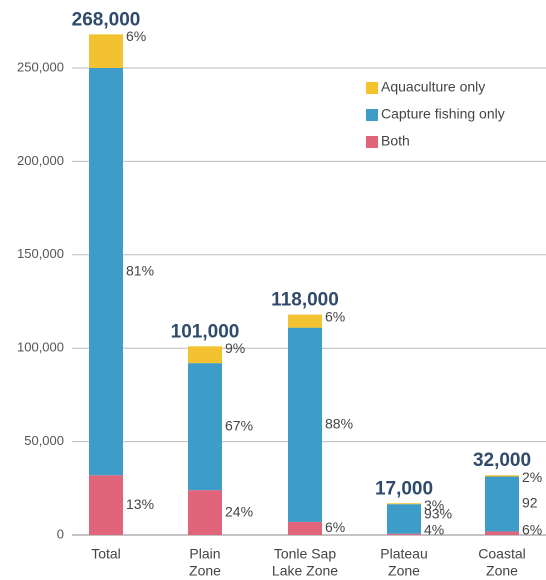 This screenshot has height=580, width=546. Describe the element at coordinates (434, 505) in the screenshot. I see `data-label: 3%` at that location.